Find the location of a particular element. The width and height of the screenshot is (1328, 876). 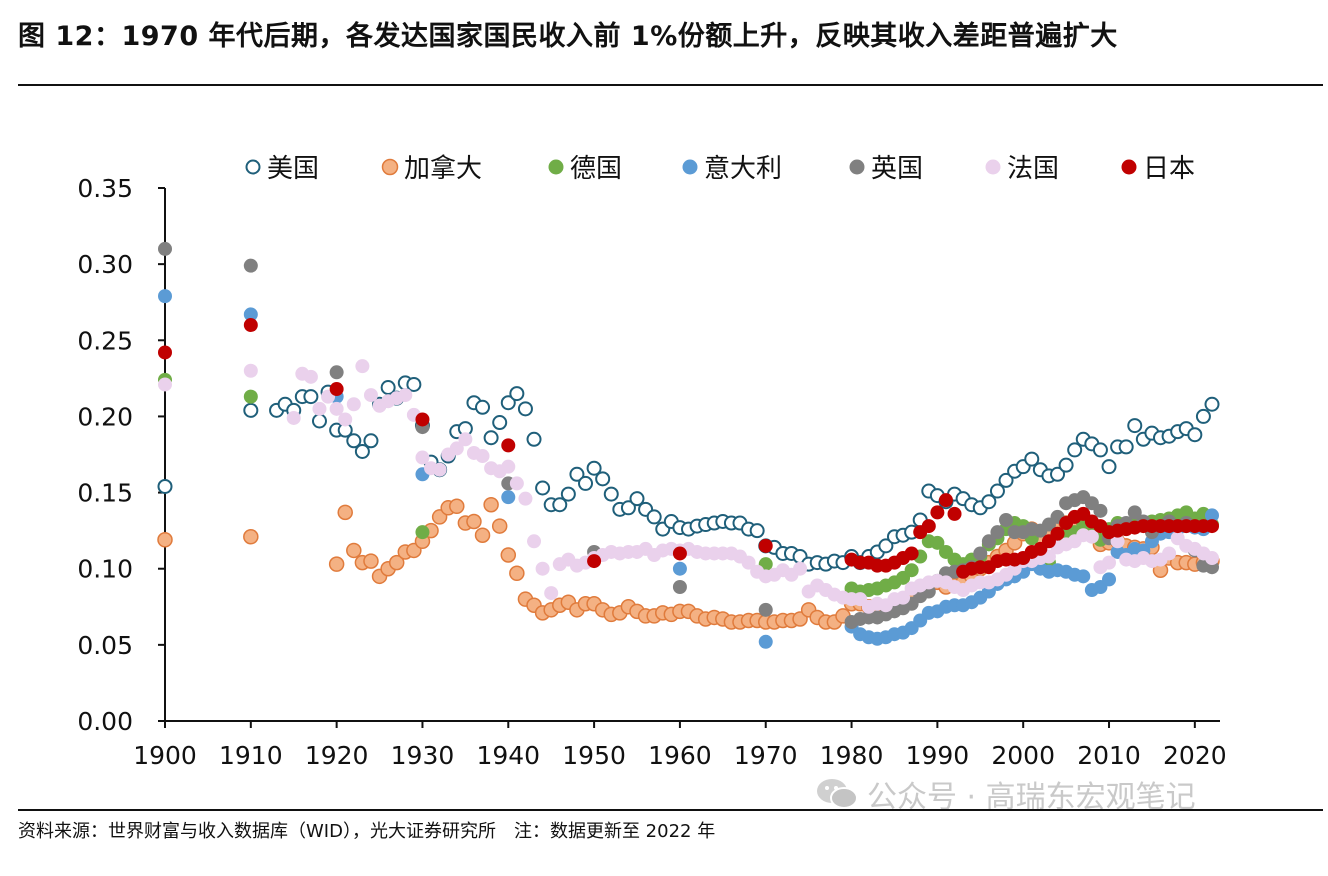

y-tick-label: 0.15 is located at coordinates (105, 493).